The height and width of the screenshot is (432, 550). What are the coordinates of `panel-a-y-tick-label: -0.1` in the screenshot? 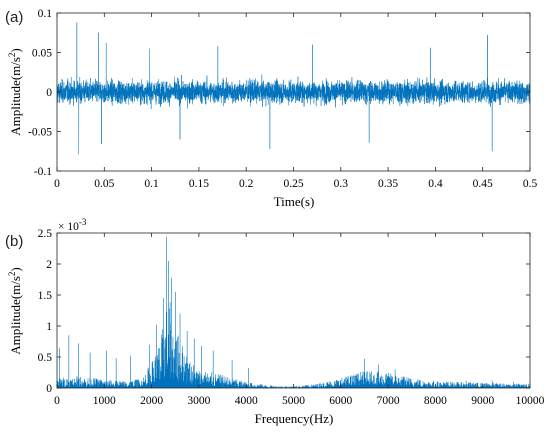 It's located at (43, 172).